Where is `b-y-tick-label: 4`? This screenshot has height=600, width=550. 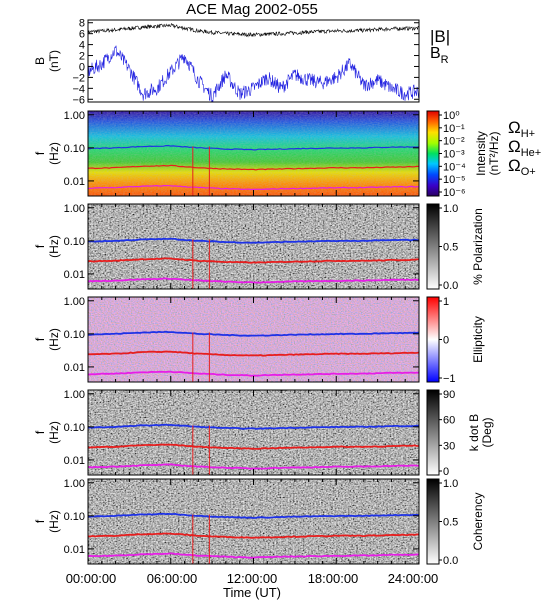
b-y-tick-label: 4 is located at coordinates (82, 46).